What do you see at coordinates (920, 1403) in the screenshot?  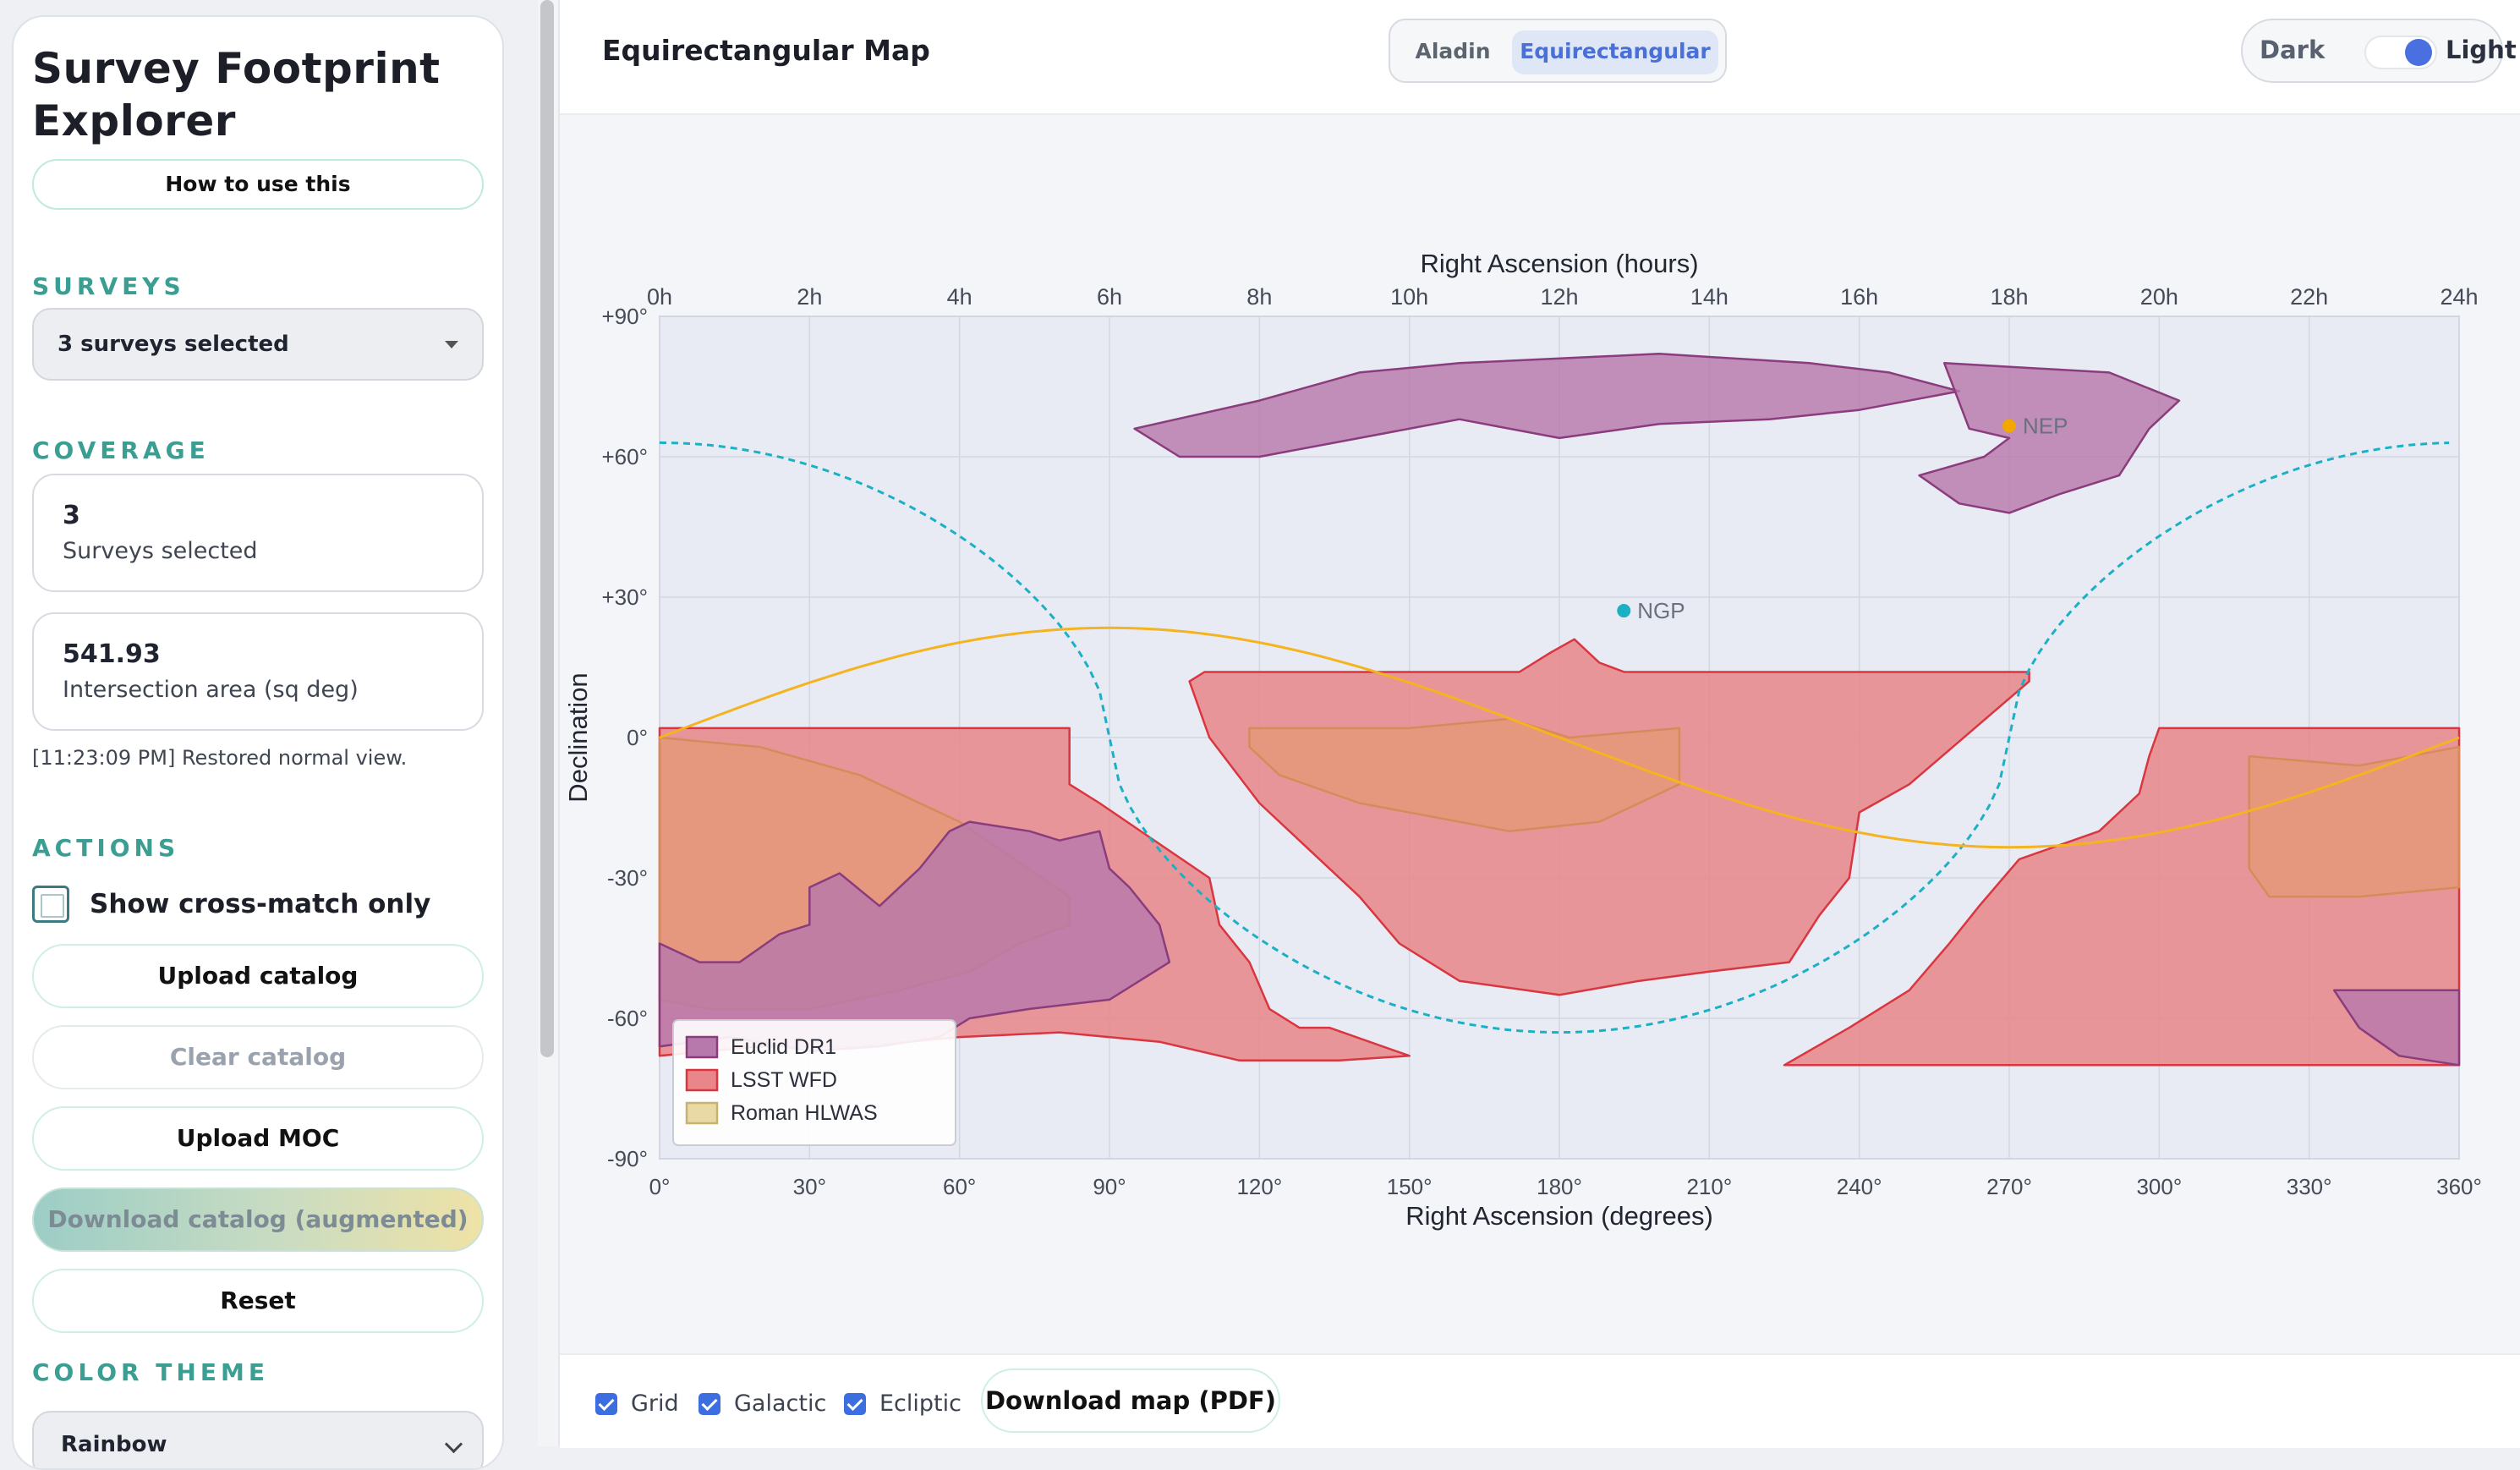 I see `ecliptic-label: Ecliptic` at bounding box center [920, 1403].